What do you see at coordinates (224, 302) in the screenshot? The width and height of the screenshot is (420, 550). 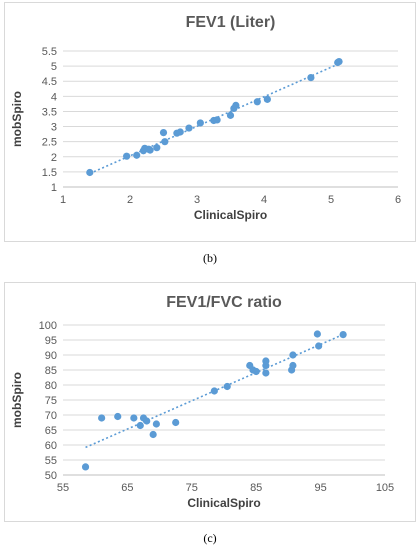 I see `chart-title: FEV1/FVC ratio` at bounding box center [224, 302].